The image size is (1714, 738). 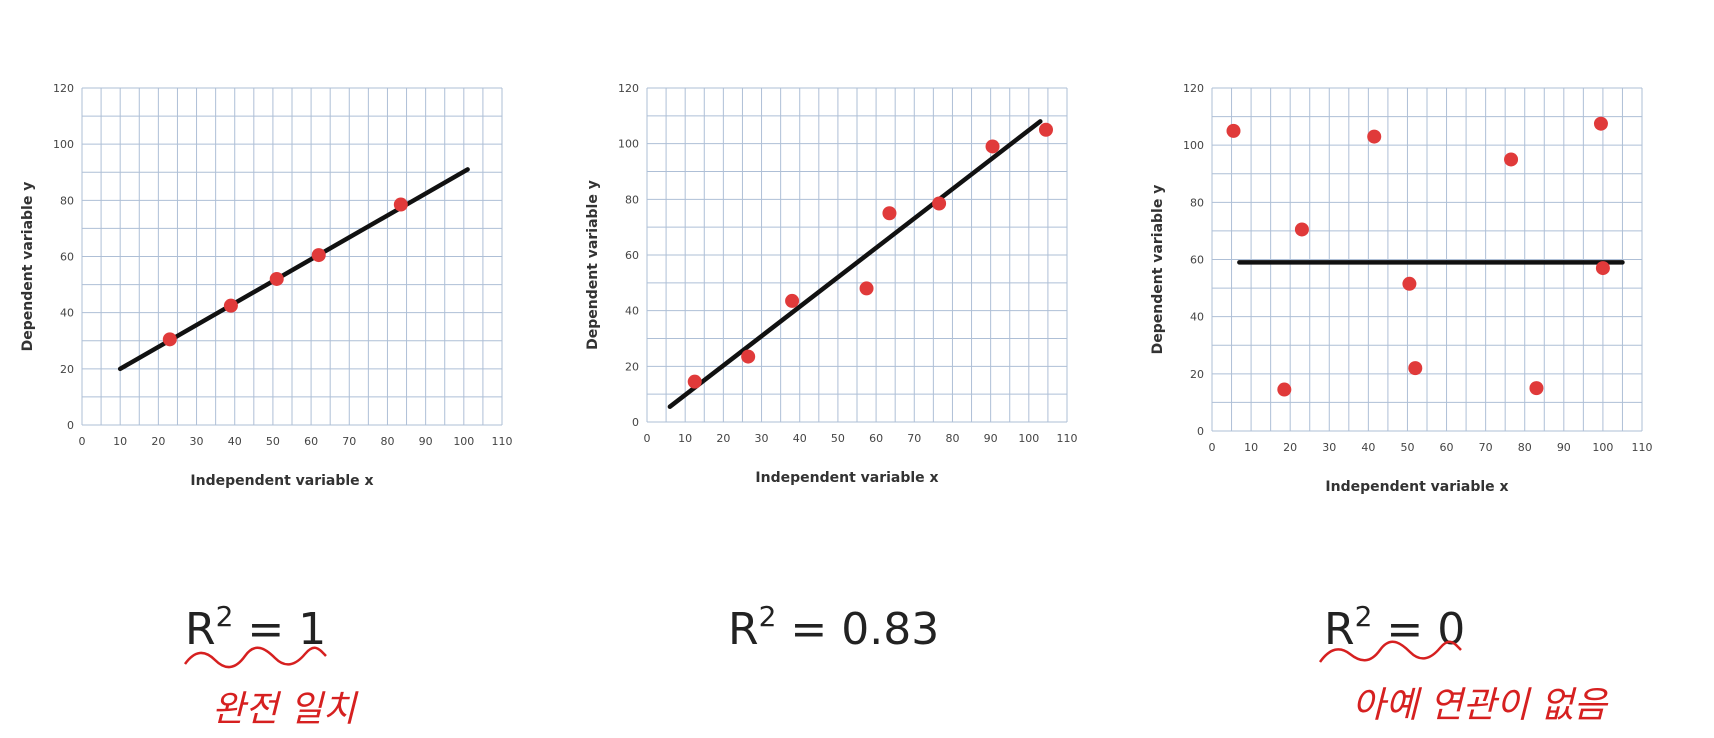 I want to click on r2-label-3: R2 = 0, so click(x=1395, y=627).